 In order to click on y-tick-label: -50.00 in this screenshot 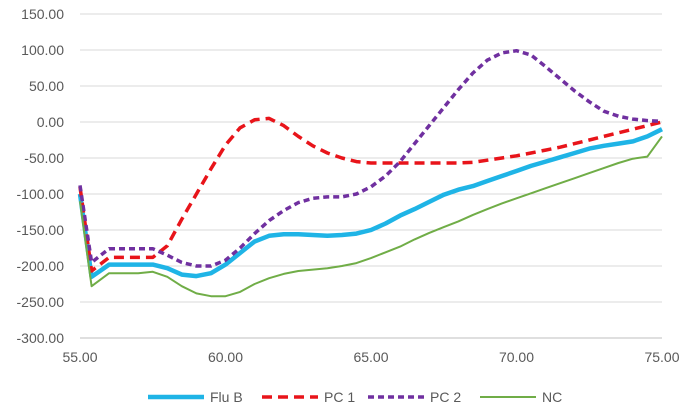, I will do `click(44, 158)`.